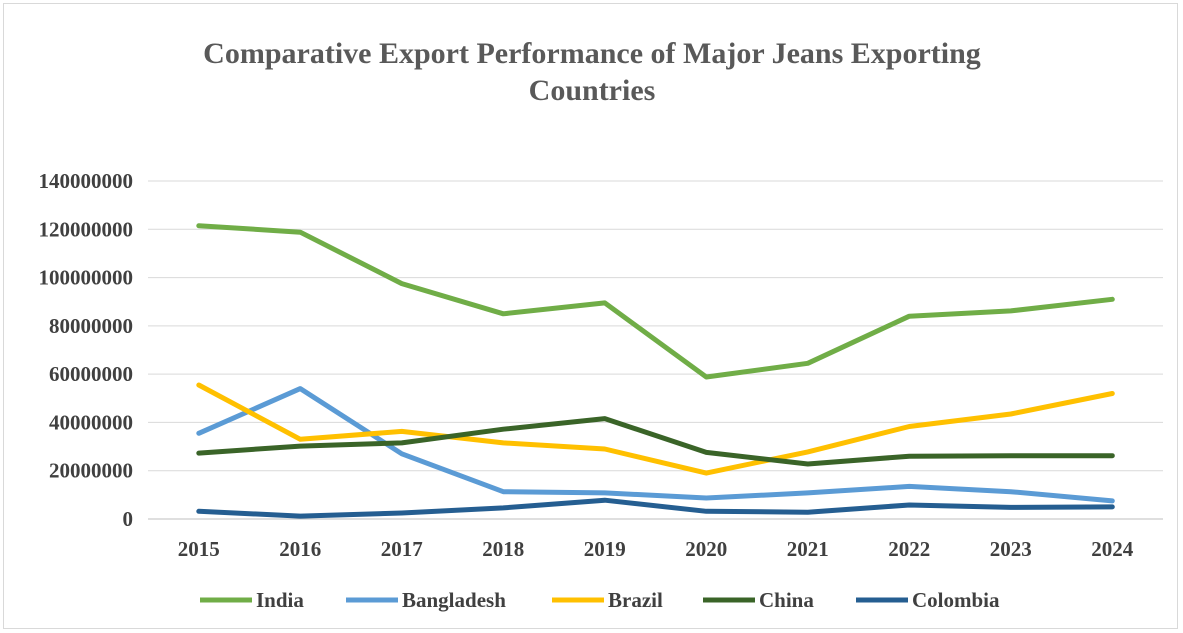  Describe the element at coordinates (91, 471) in the screenshot. I see `y-tick-label: 20000000` at that location.